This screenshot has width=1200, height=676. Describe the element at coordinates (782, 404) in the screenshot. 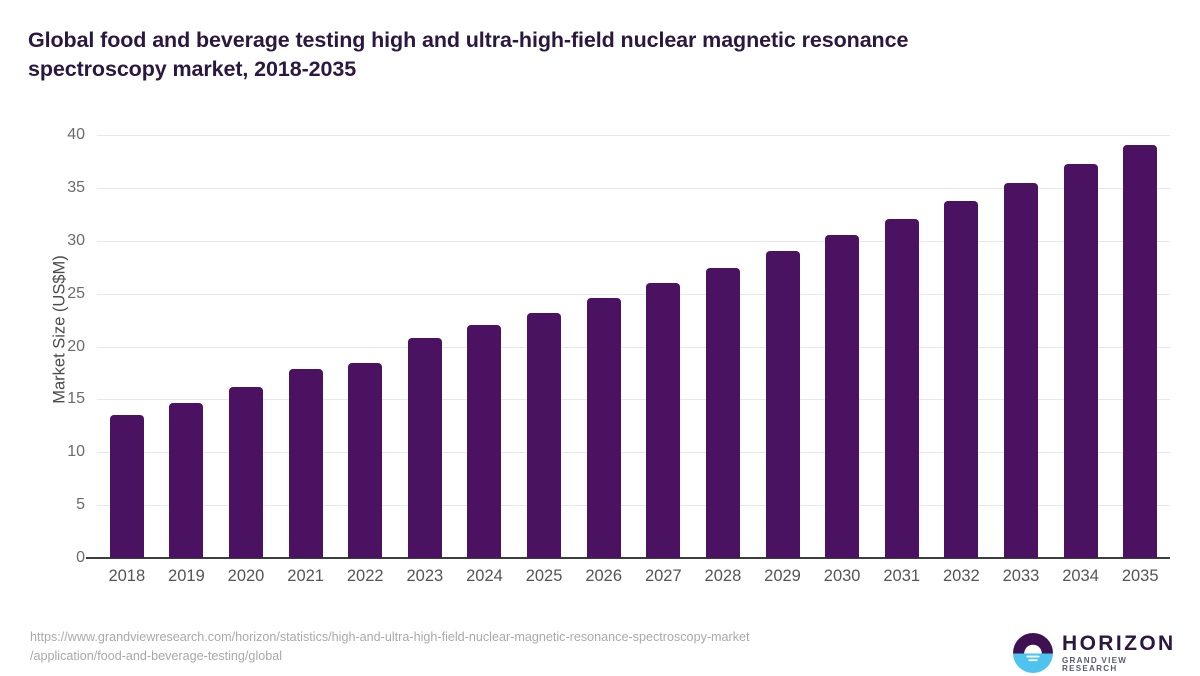

I see `bar-2029` at that location.